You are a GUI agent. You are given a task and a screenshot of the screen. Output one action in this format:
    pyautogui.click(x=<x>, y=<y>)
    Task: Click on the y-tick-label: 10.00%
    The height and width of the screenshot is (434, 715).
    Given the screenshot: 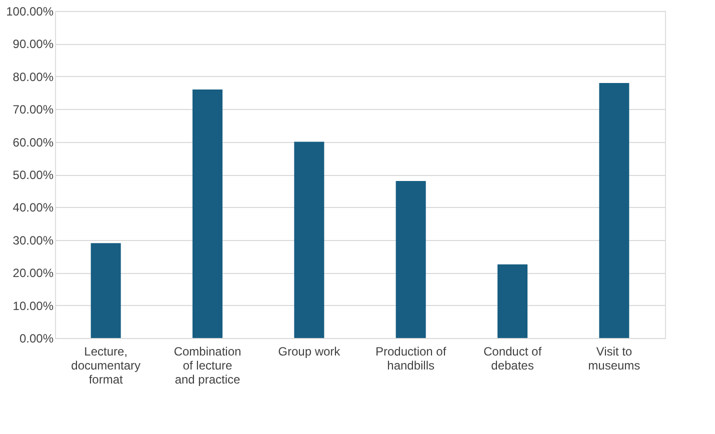 What is the action you would take?
    pyautogui.click(x=33, y=305)
    